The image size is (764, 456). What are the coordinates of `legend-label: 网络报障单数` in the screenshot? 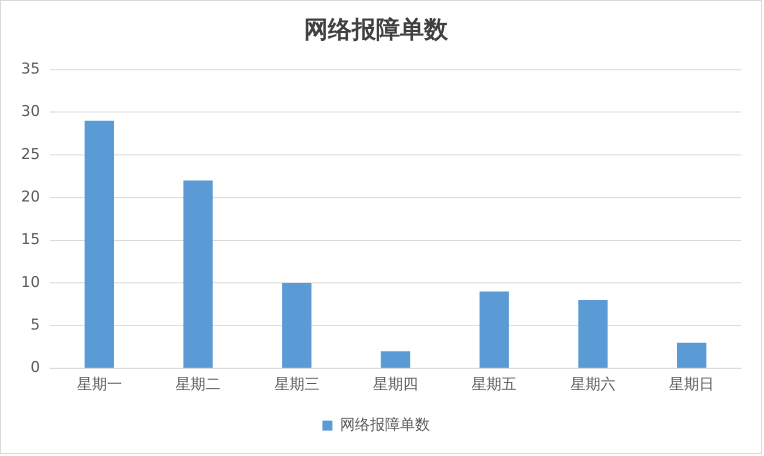 It's located at (385, 425).